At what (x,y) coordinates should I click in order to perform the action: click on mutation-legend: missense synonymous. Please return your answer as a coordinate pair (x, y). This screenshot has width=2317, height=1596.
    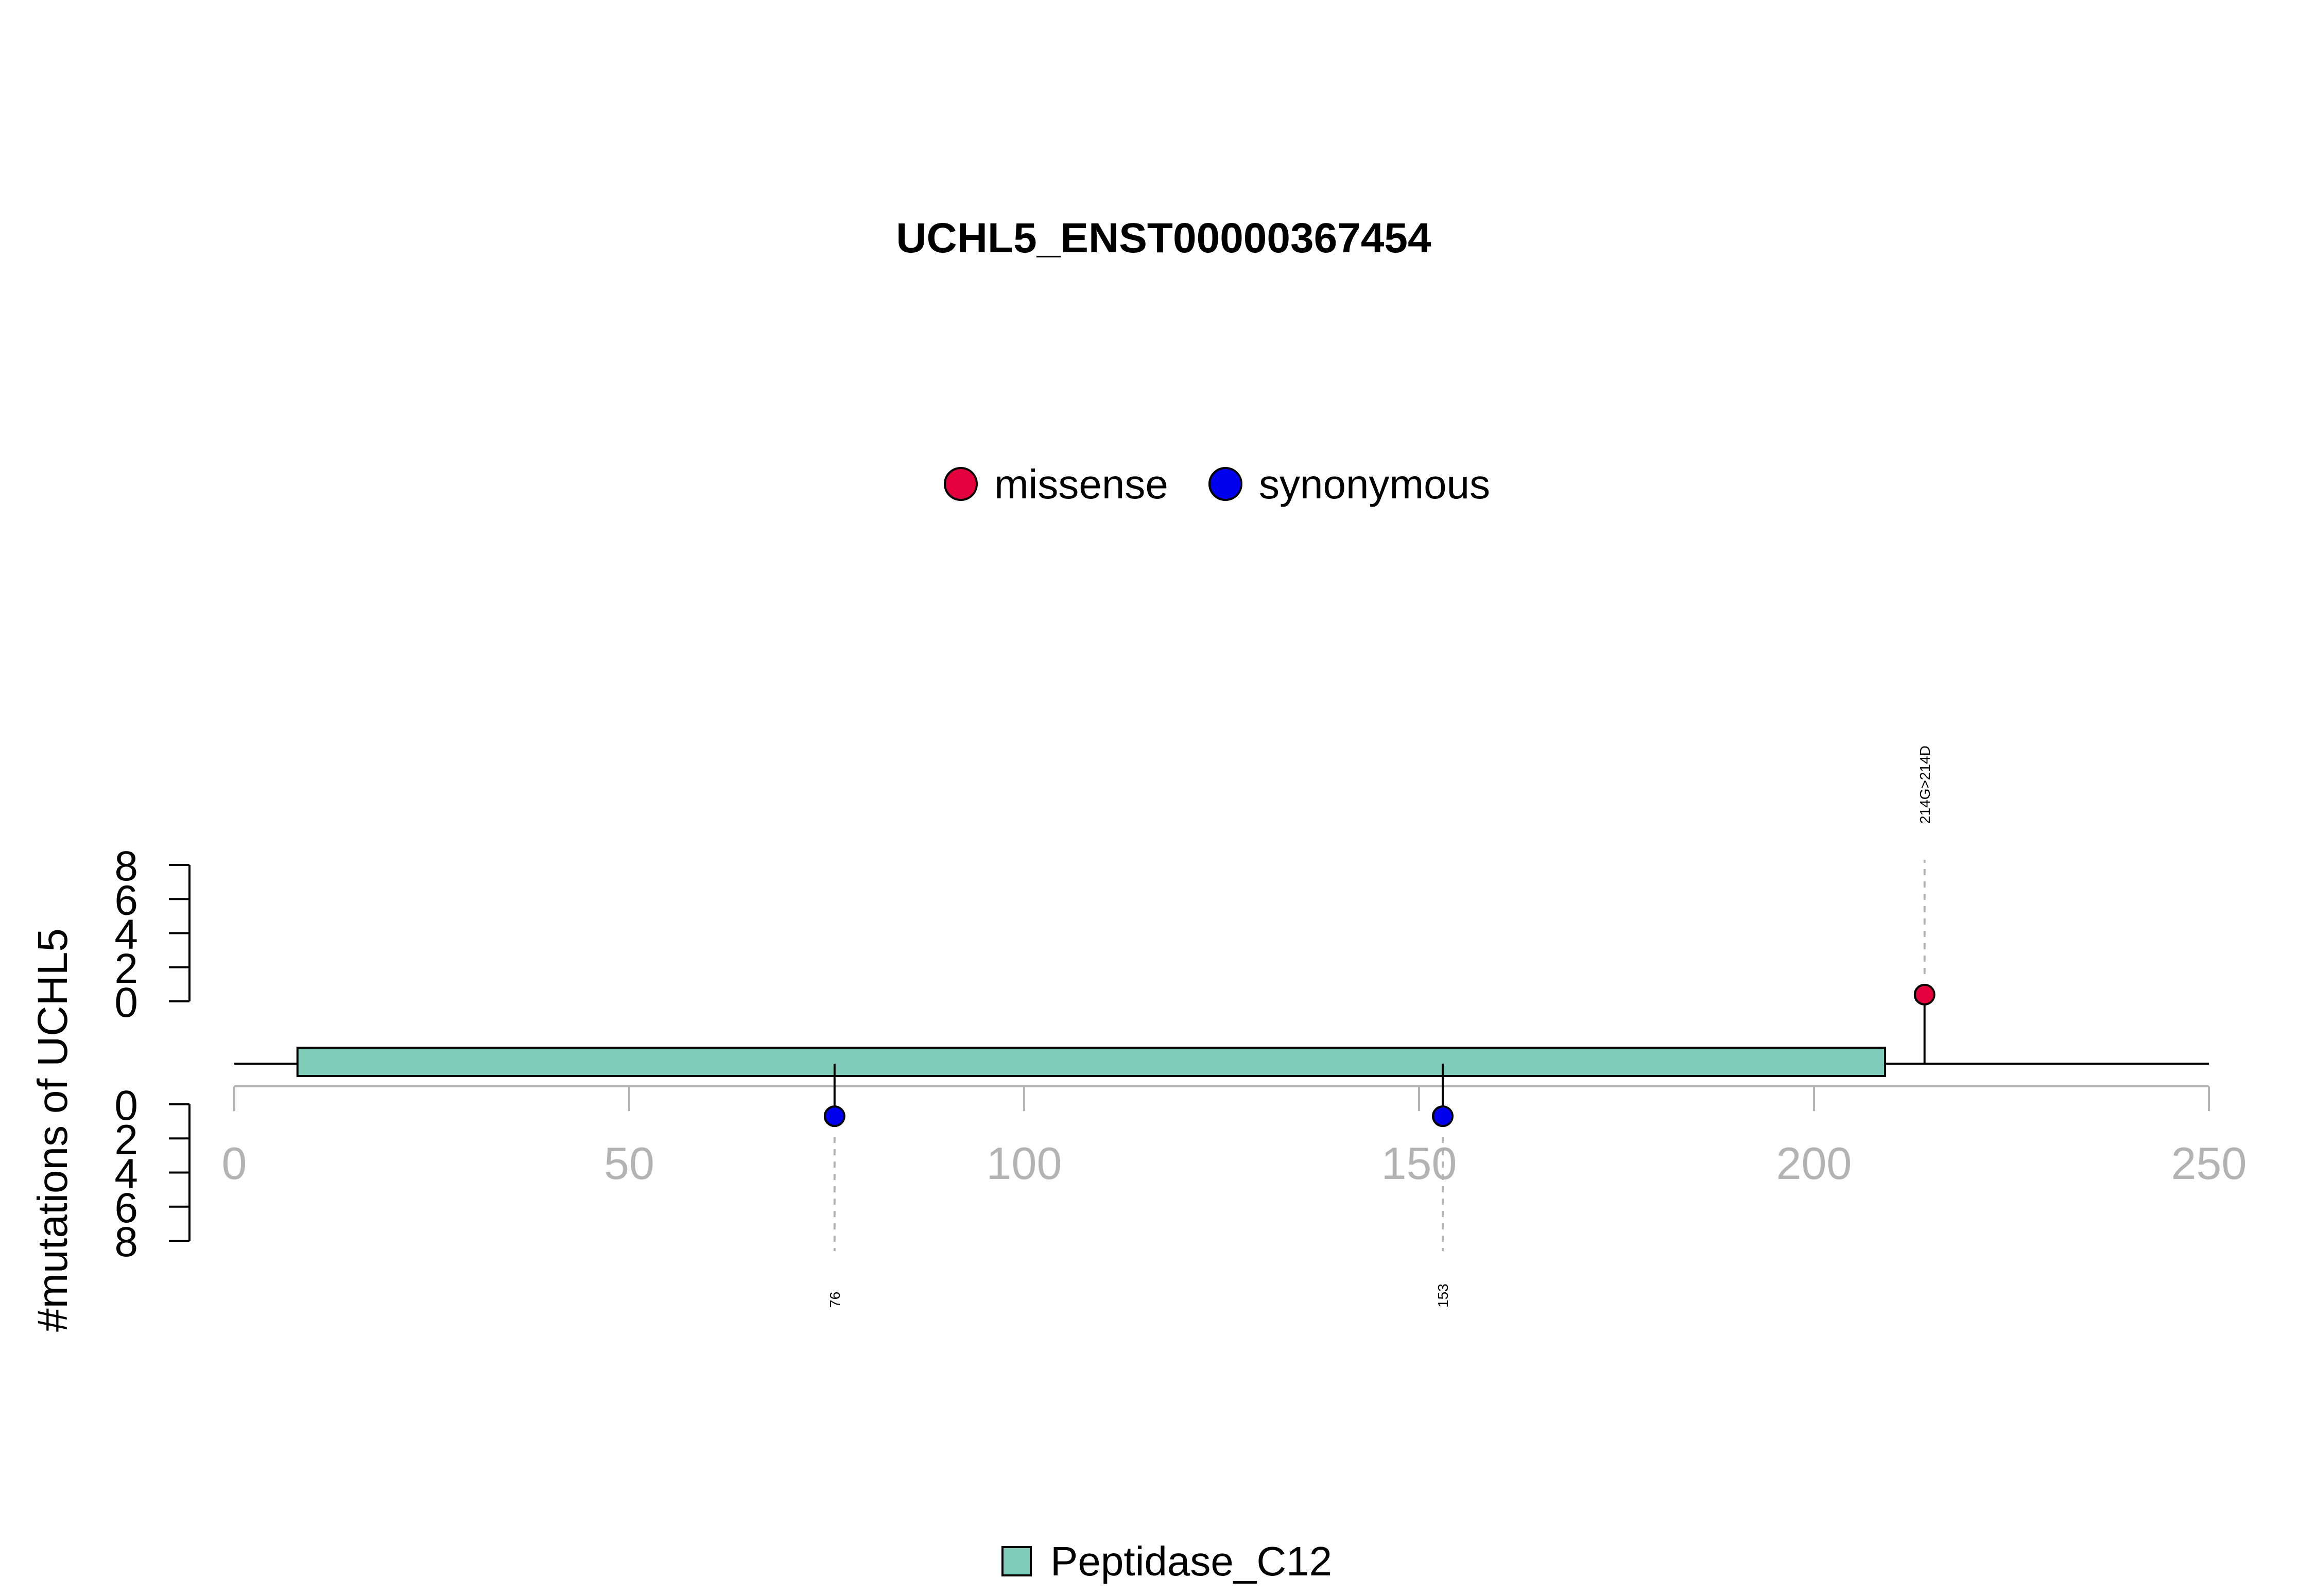
    Looking at the image, I should click on (1217, 484).